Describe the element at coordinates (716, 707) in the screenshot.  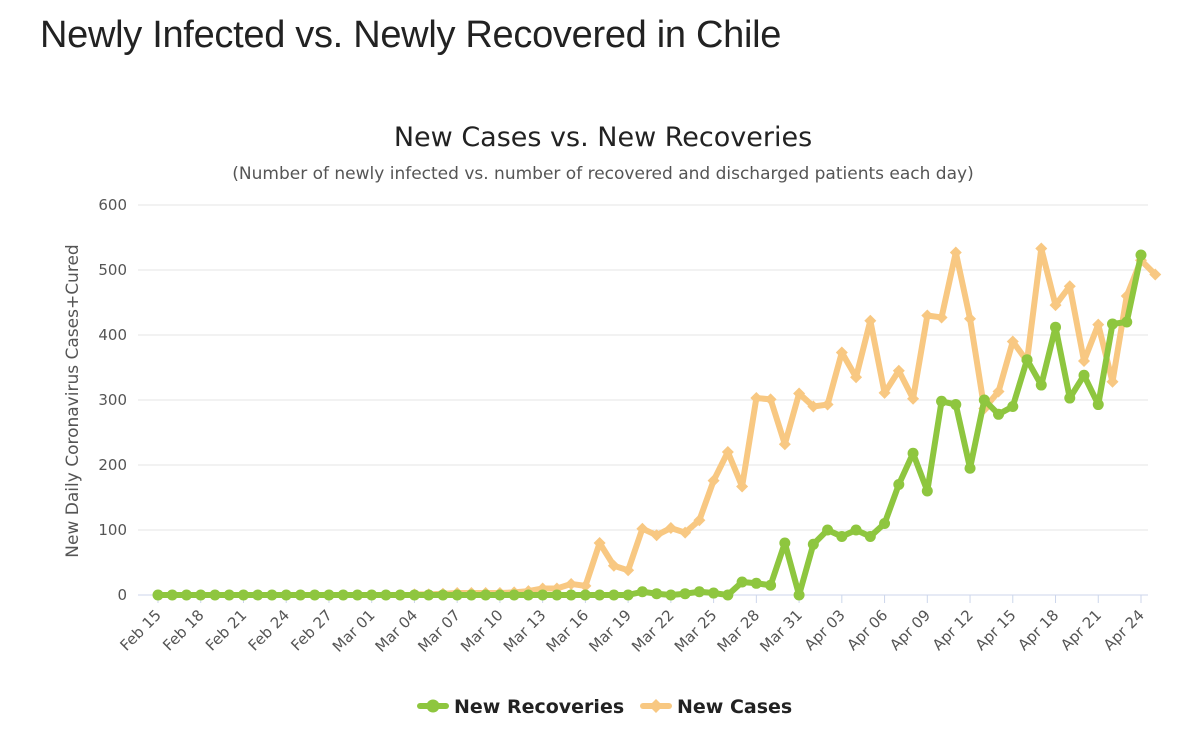
I see `legend-item-new-cases: New Cases` at that location.